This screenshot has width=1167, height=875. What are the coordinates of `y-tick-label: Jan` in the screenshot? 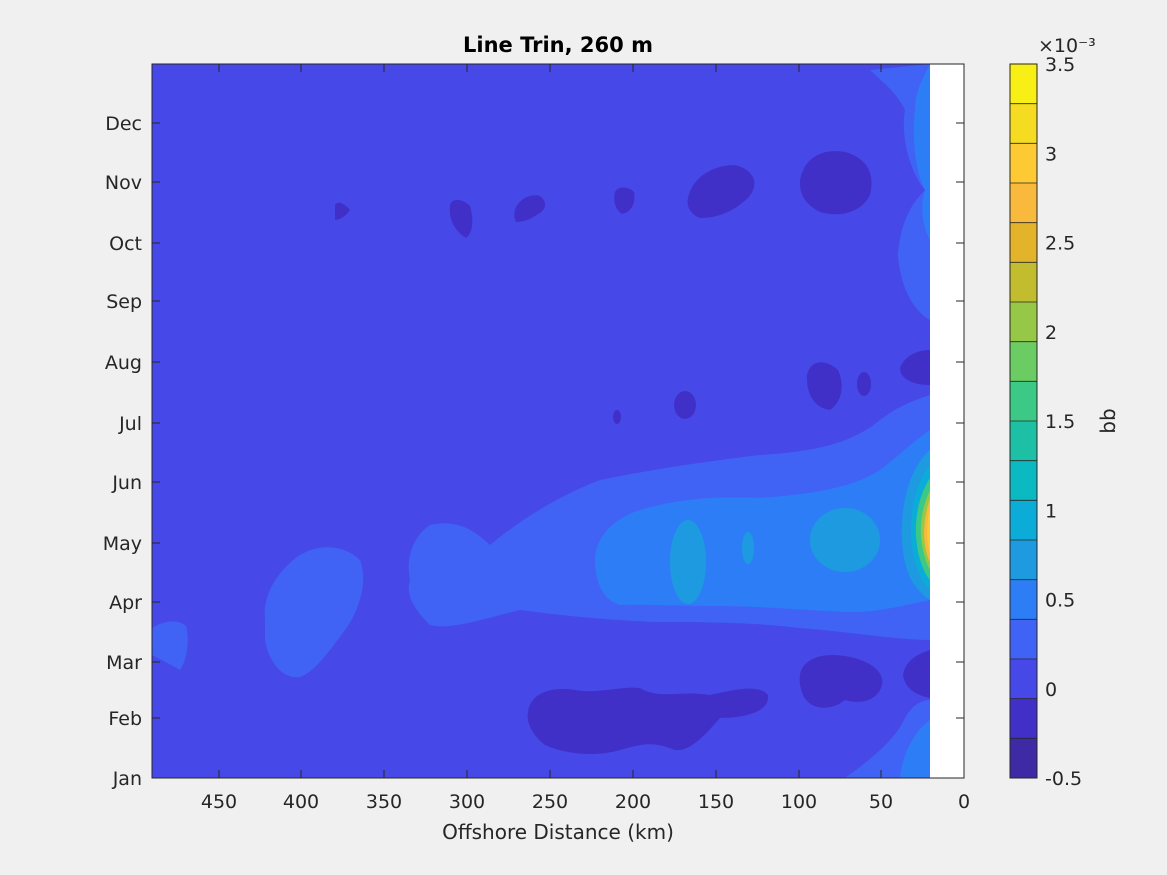 It's located at (127, 779).